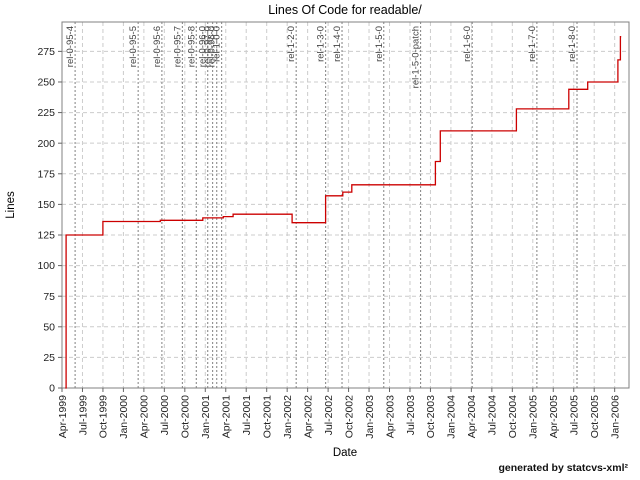  Describe the element at coordinates (11, 205) in the screenshot. I see `y-axis-label: Lines` at that location.